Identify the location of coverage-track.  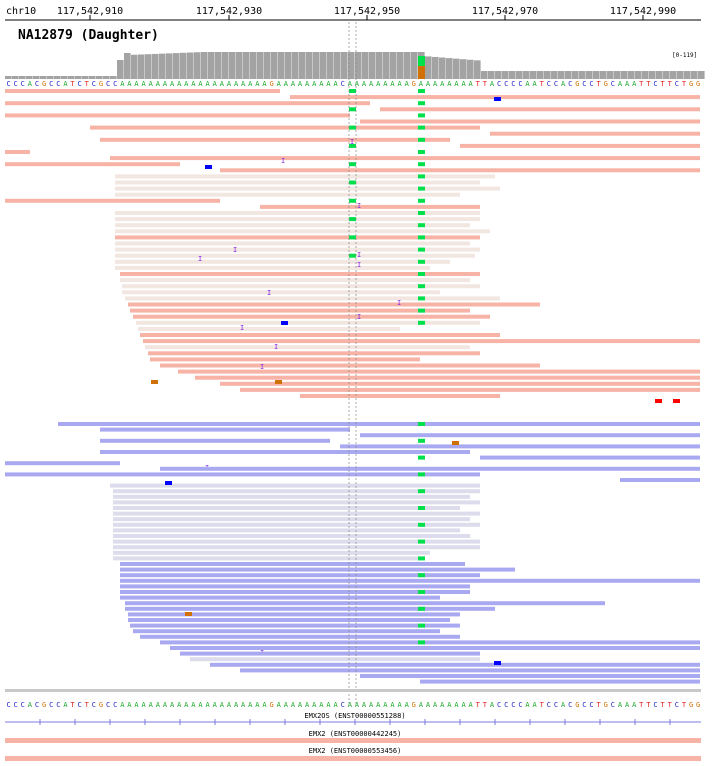
(355, 65).